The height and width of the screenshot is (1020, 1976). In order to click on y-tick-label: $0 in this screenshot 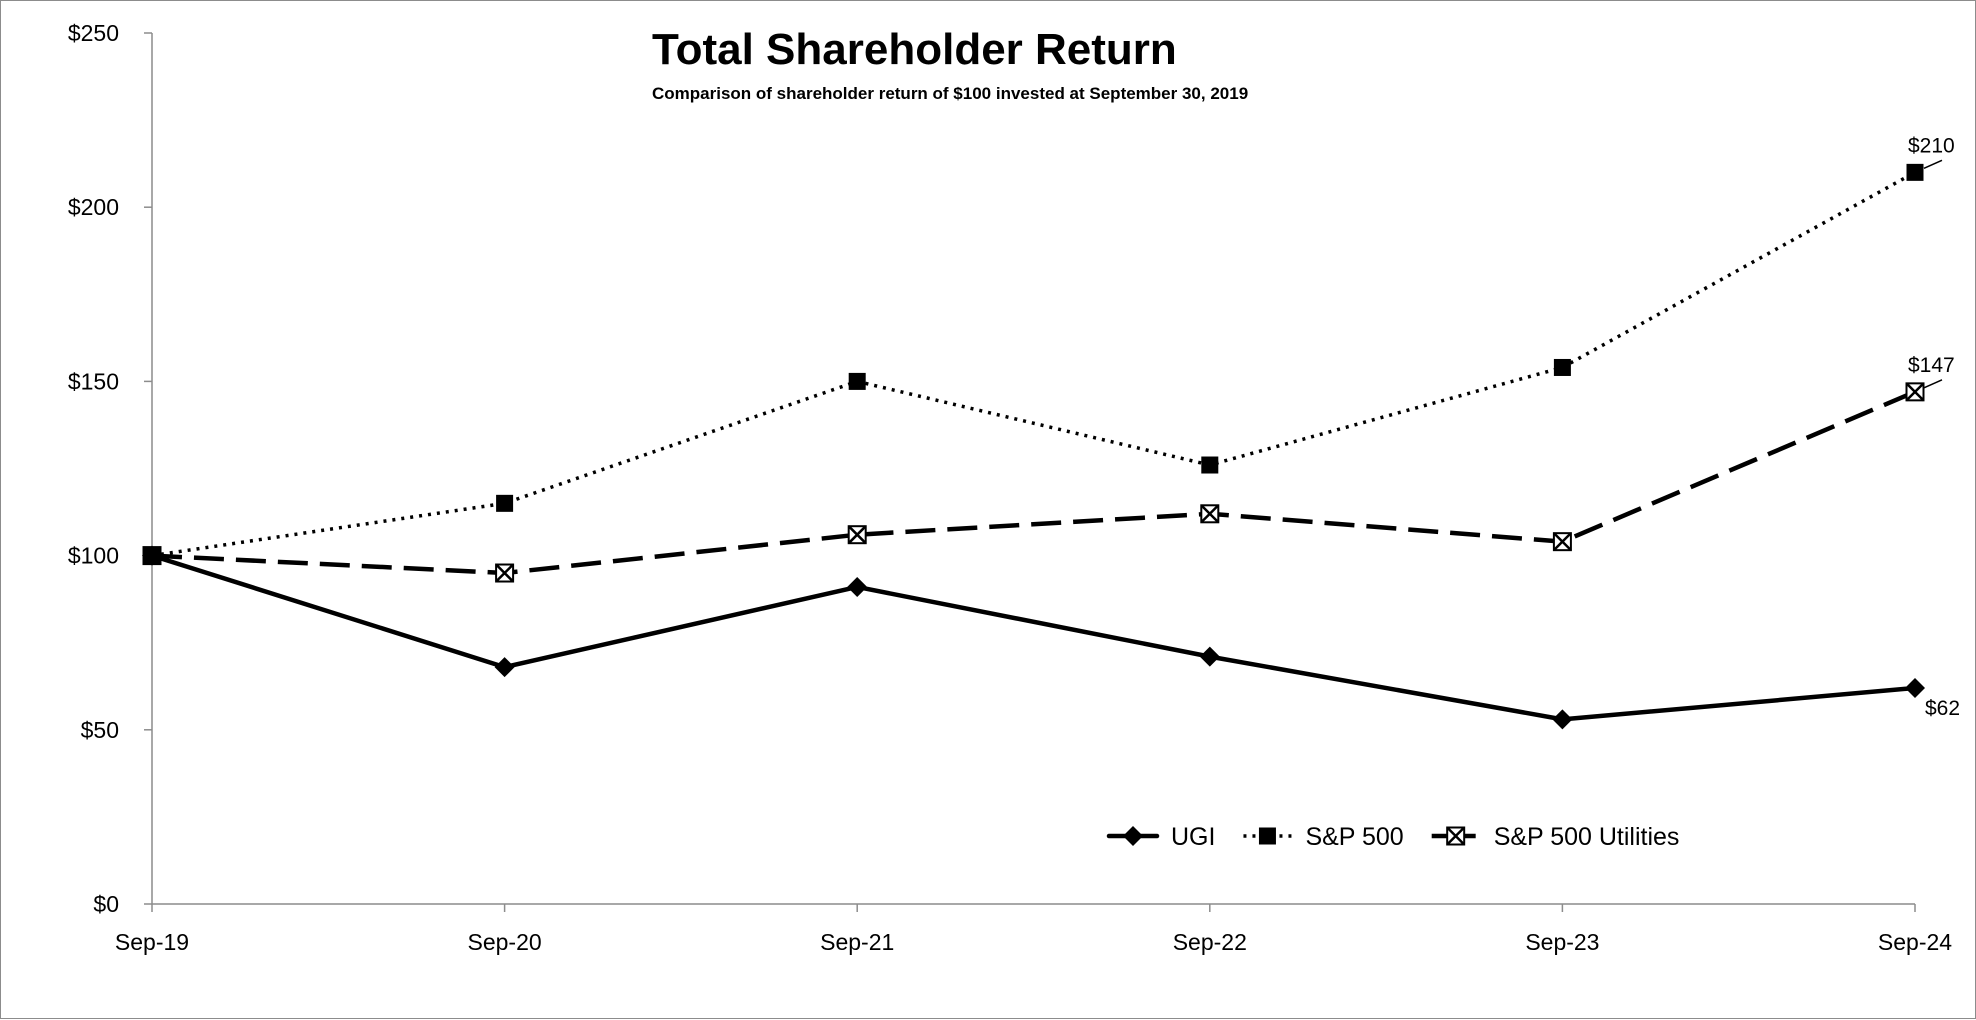, I will do `click(106, 904)`.